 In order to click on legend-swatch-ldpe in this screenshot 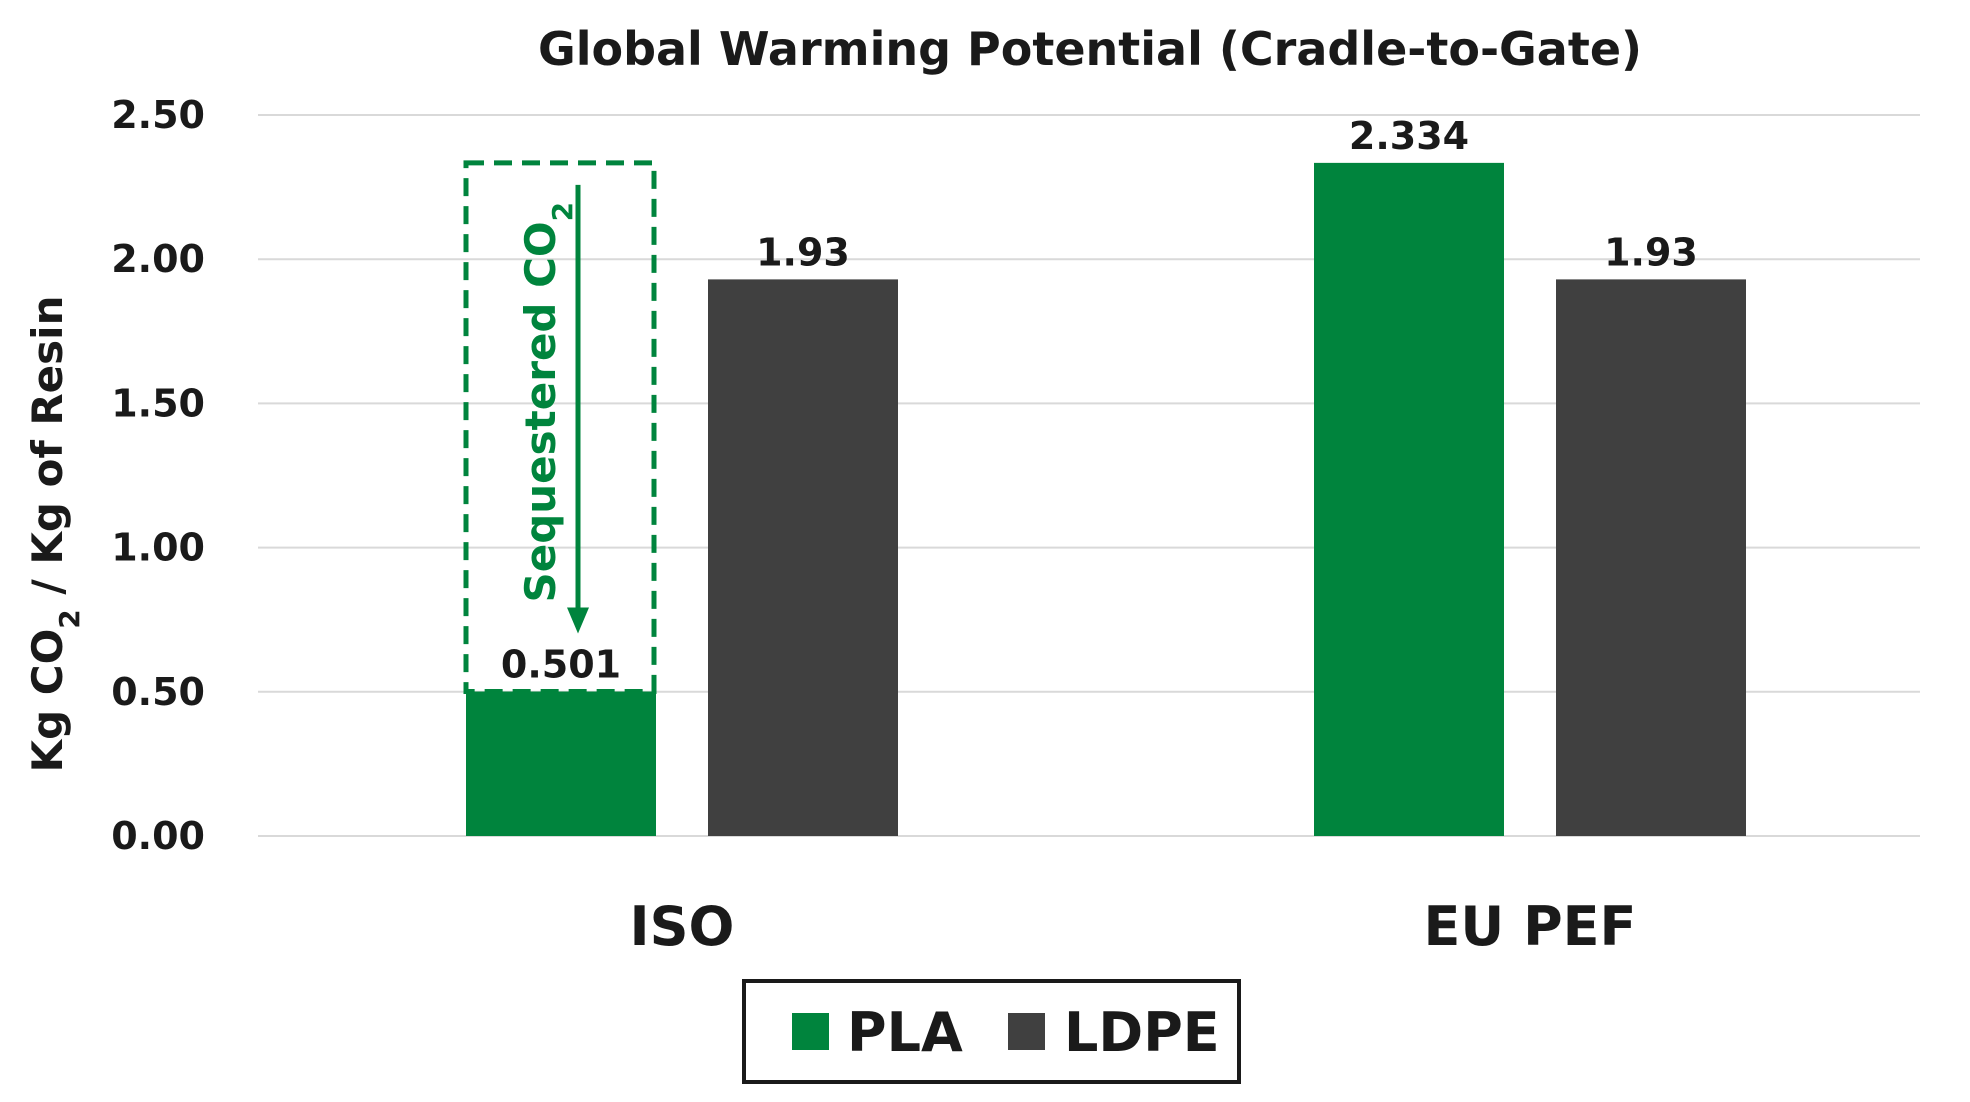, I will do `click(1026, 1031)`.